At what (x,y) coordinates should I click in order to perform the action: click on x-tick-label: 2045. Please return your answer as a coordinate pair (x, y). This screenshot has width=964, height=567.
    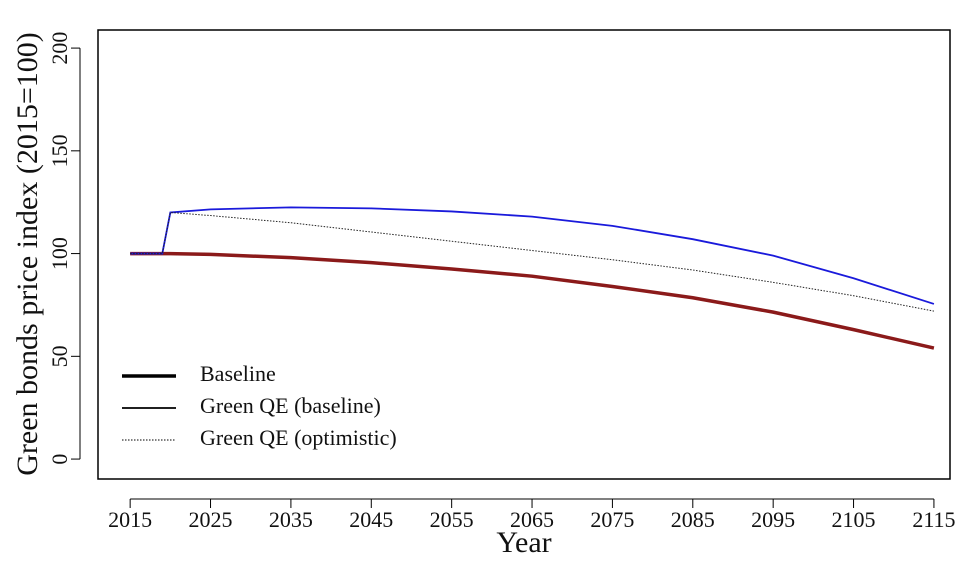
    Looking at the image, I should click on (371, 519).